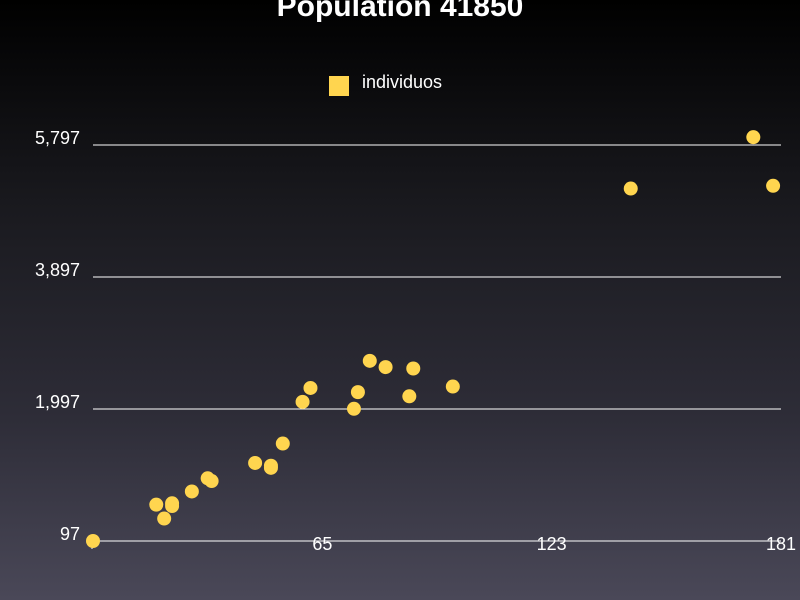 The image size is (800, 600). Describe the element at coordinates (57, 336) in the screenshot. I see `y-tick-labels: 97 1,997 3,897 5,797` at that location.